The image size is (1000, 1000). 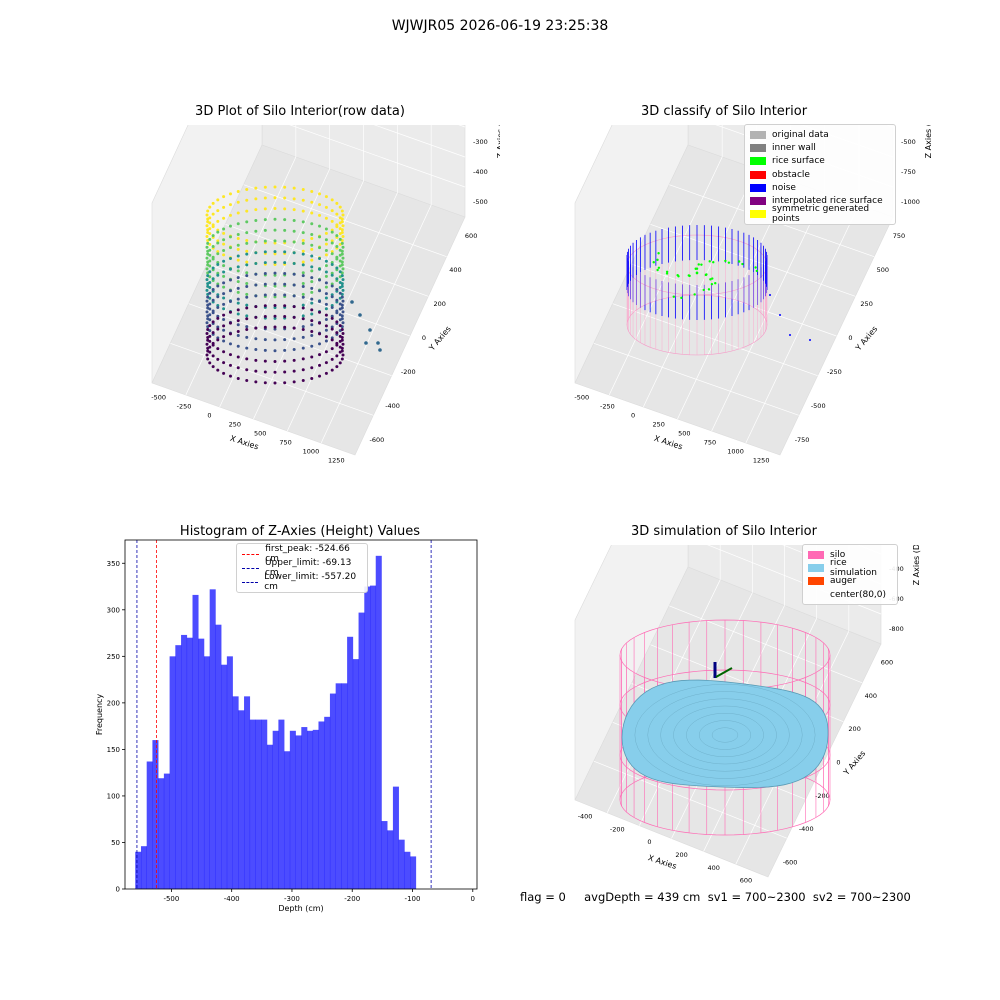 What do you see at coordinates (858, 594) in the screenshot?
I see `legend-label: center(80,0)` at bounding box center [858, 594].